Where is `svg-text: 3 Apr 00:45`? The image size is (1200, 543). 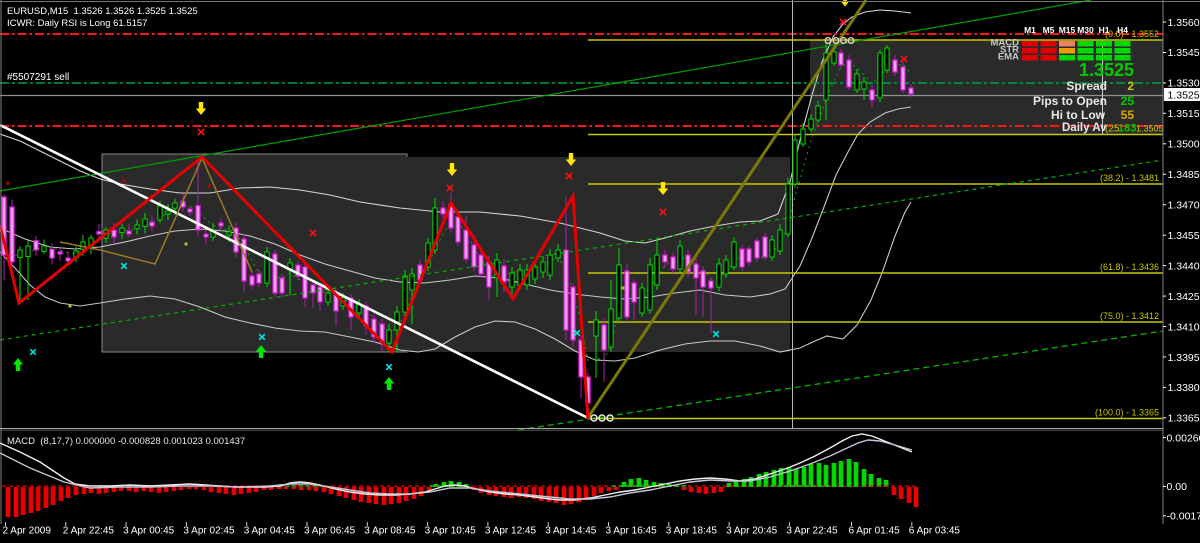 svg-text: 3 Apr 00:45 is located at coordinates (149, 531).